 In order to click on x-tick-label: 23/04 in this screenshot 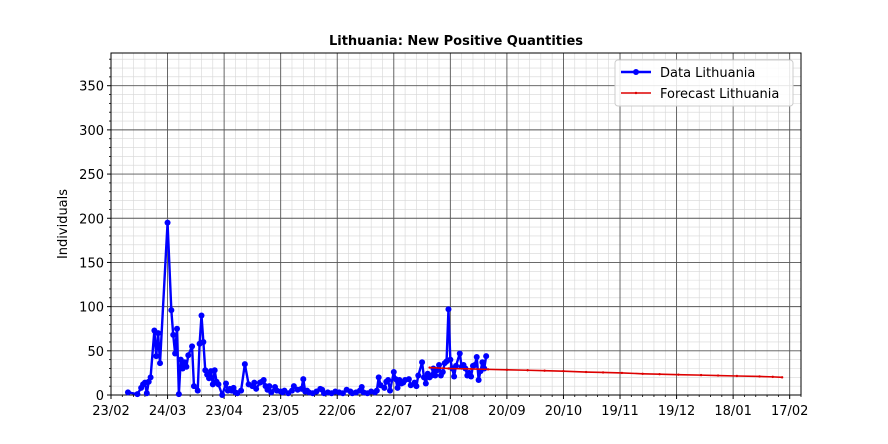, I will do `click(223, 411)`.